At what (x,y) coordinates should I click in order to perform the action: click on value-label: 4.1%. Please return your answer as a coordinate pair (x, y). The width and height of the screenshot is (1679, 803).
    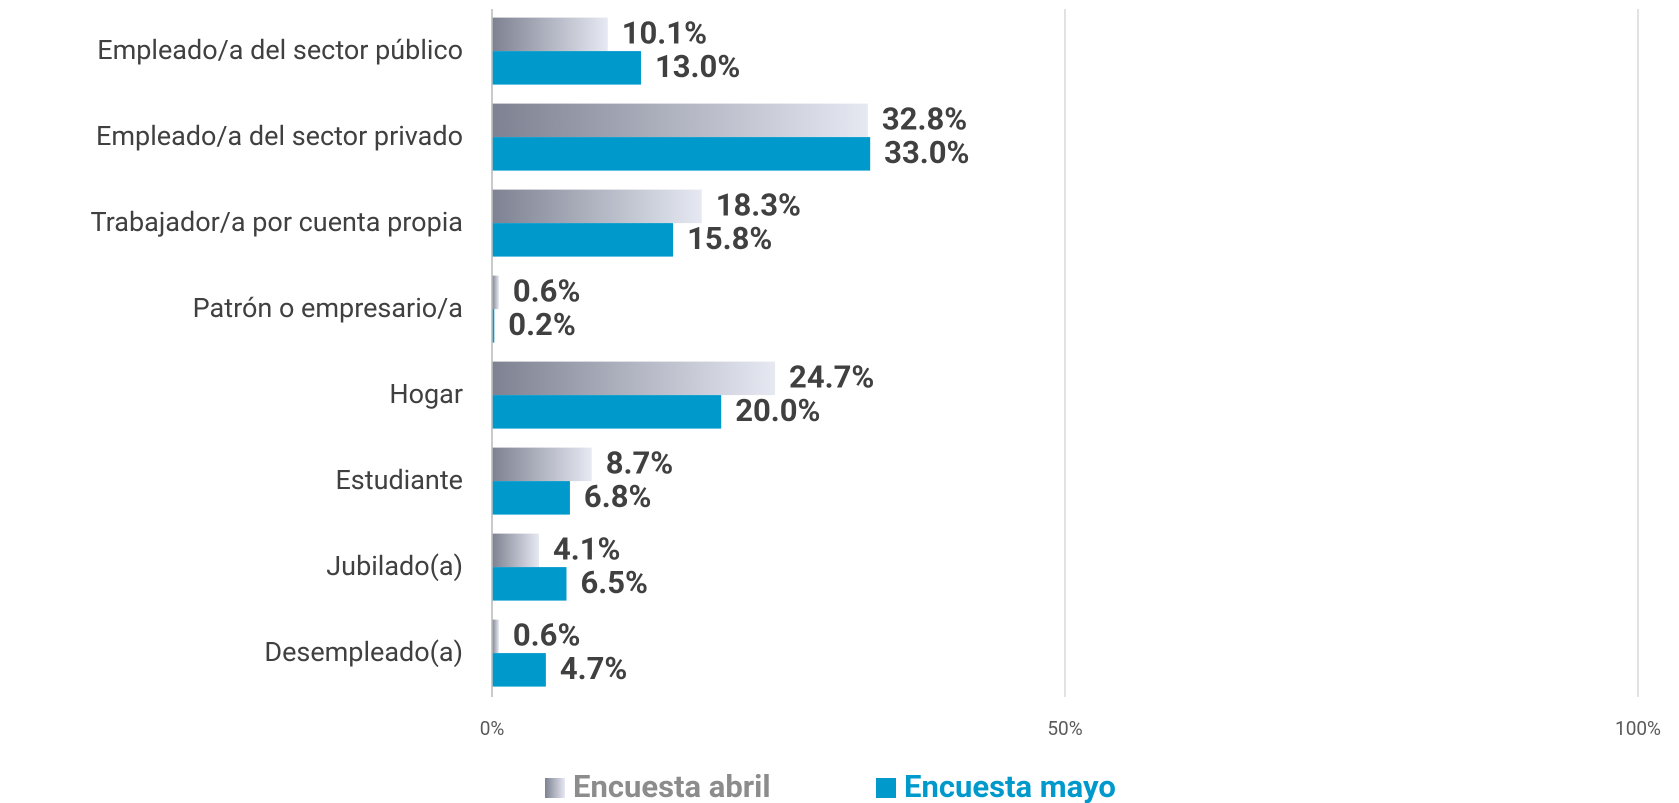
    Looking at the image, I should click on (586, 549).